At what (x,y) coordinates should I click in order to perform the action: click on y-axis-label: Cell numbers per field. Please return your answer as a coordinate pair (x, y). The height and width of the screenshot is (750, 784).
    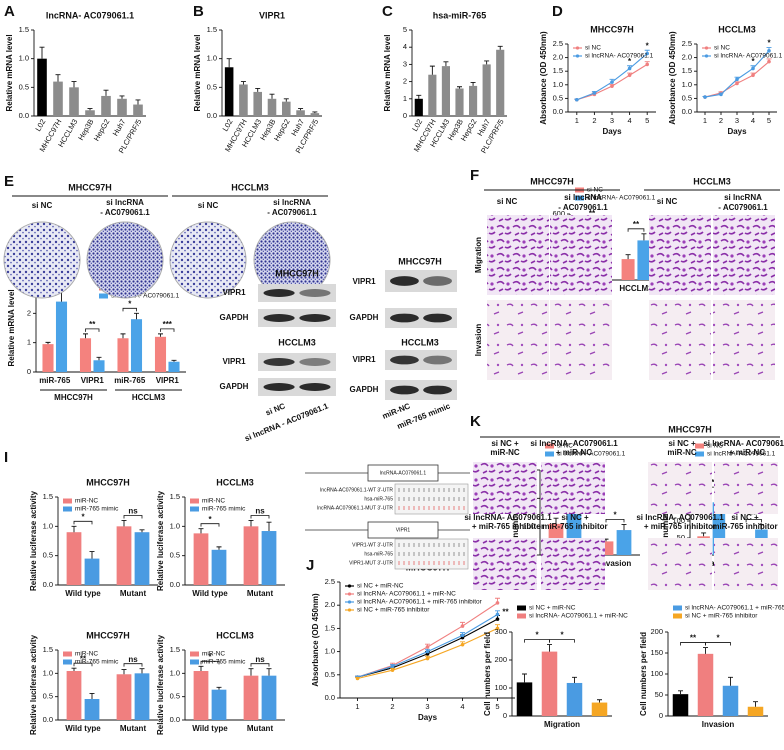
    Looking at the image, I should click on (487, 674).